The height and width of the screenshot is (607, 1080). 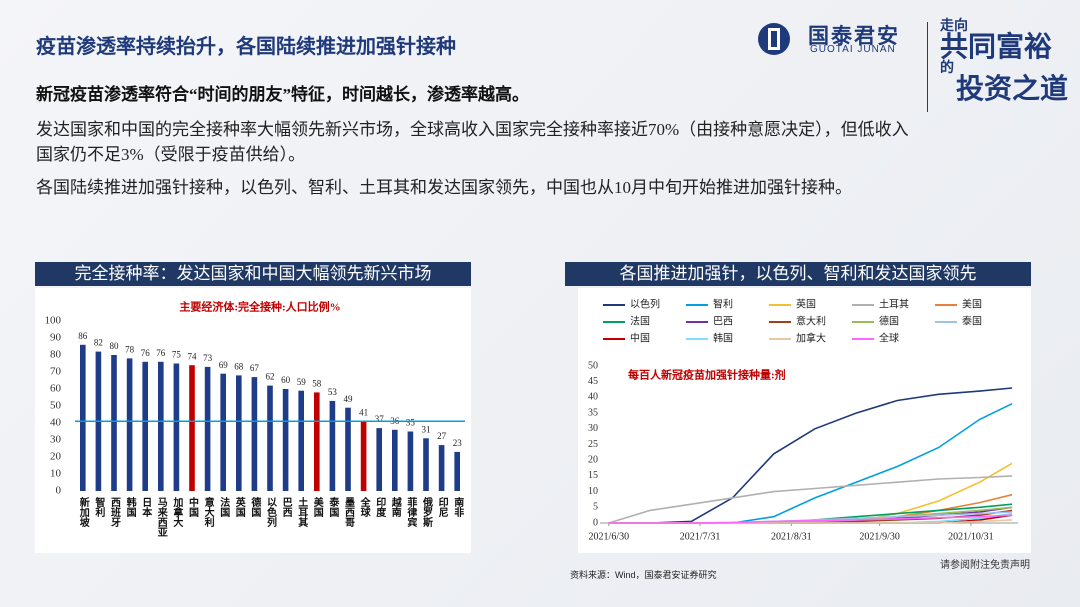 What do you see at coordinates (161, 353) in the screenshot?
I see `value-label: 76` at bounding box center [161, 353].